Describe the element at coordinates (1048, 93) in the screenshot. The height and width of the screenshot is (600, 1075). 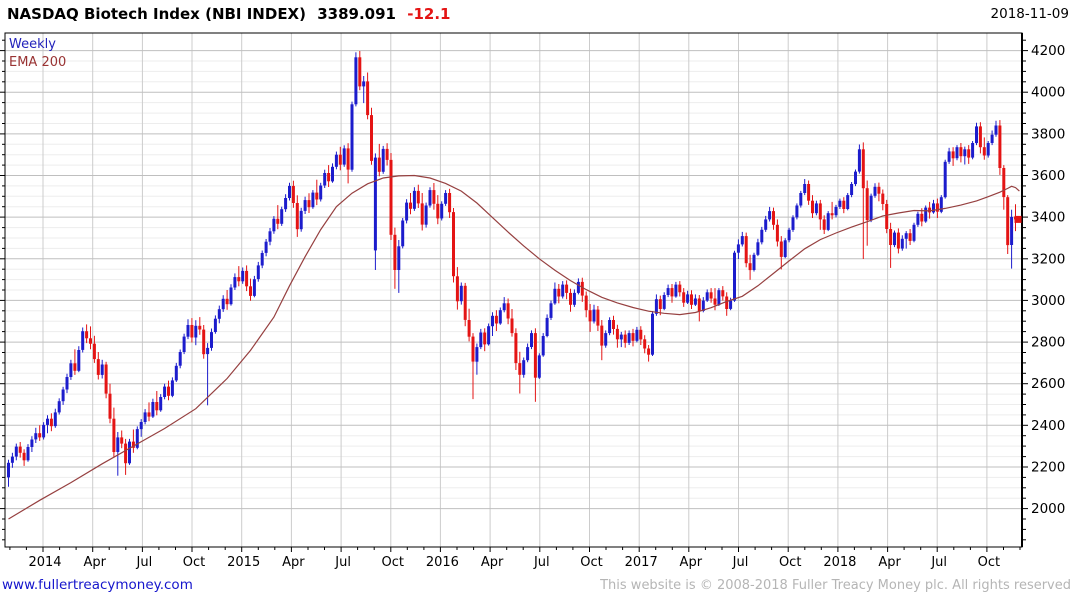
I see `svg-text: 4000` at that location.